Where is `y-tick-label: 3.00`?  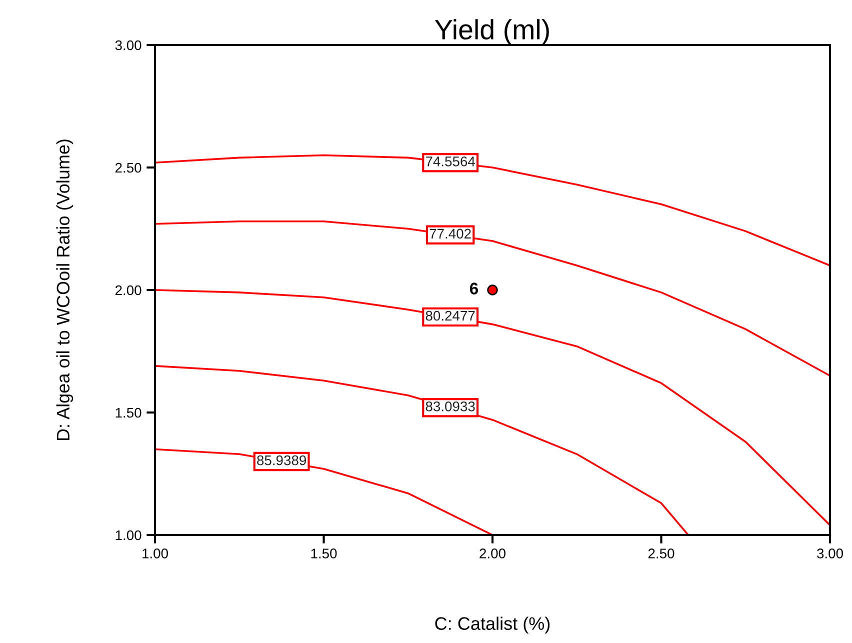 y-tick-label: 3.00 is located at coordinates (128, 45).